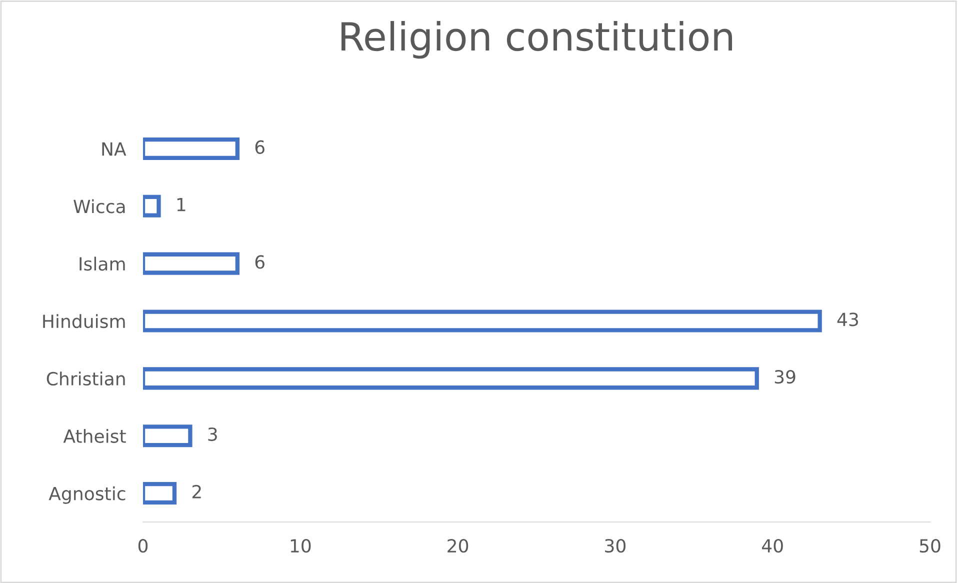 The width and height of the screenshot is (958, 583). What do you see at coordinates (85, 379) in the screenshot?
I see `y-tick-label: Christian` at bounding box center [85, 379].